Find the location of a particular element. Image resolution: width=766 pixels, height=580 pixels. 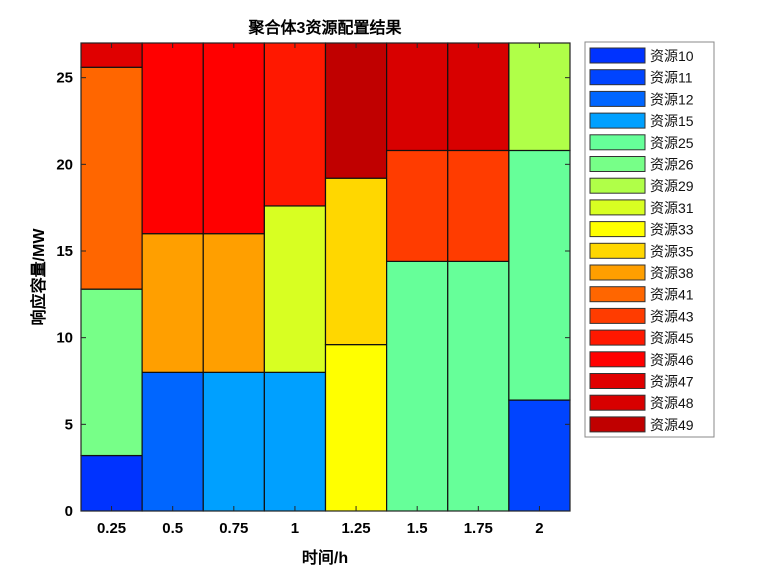

legend-item: 资源49 is located at coordinates (641, 424).